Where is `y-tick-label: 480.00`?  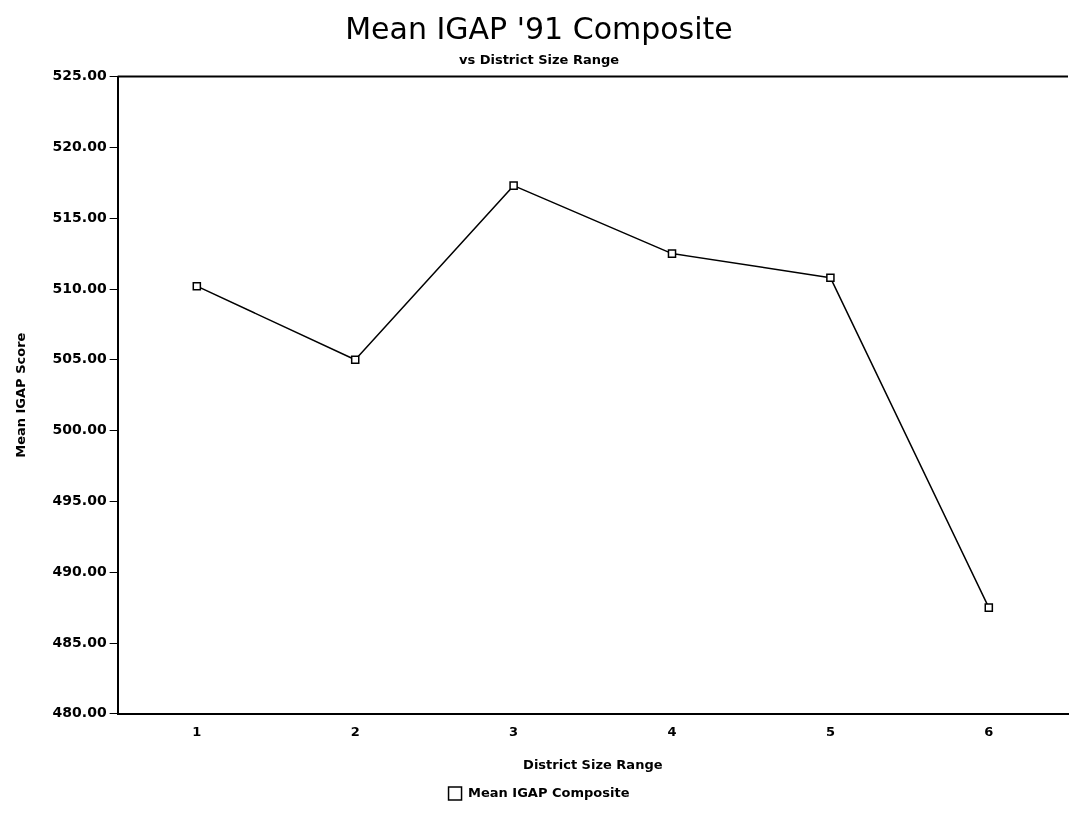
y-tick-label: 480.00 is located at coordinates (79, 712).